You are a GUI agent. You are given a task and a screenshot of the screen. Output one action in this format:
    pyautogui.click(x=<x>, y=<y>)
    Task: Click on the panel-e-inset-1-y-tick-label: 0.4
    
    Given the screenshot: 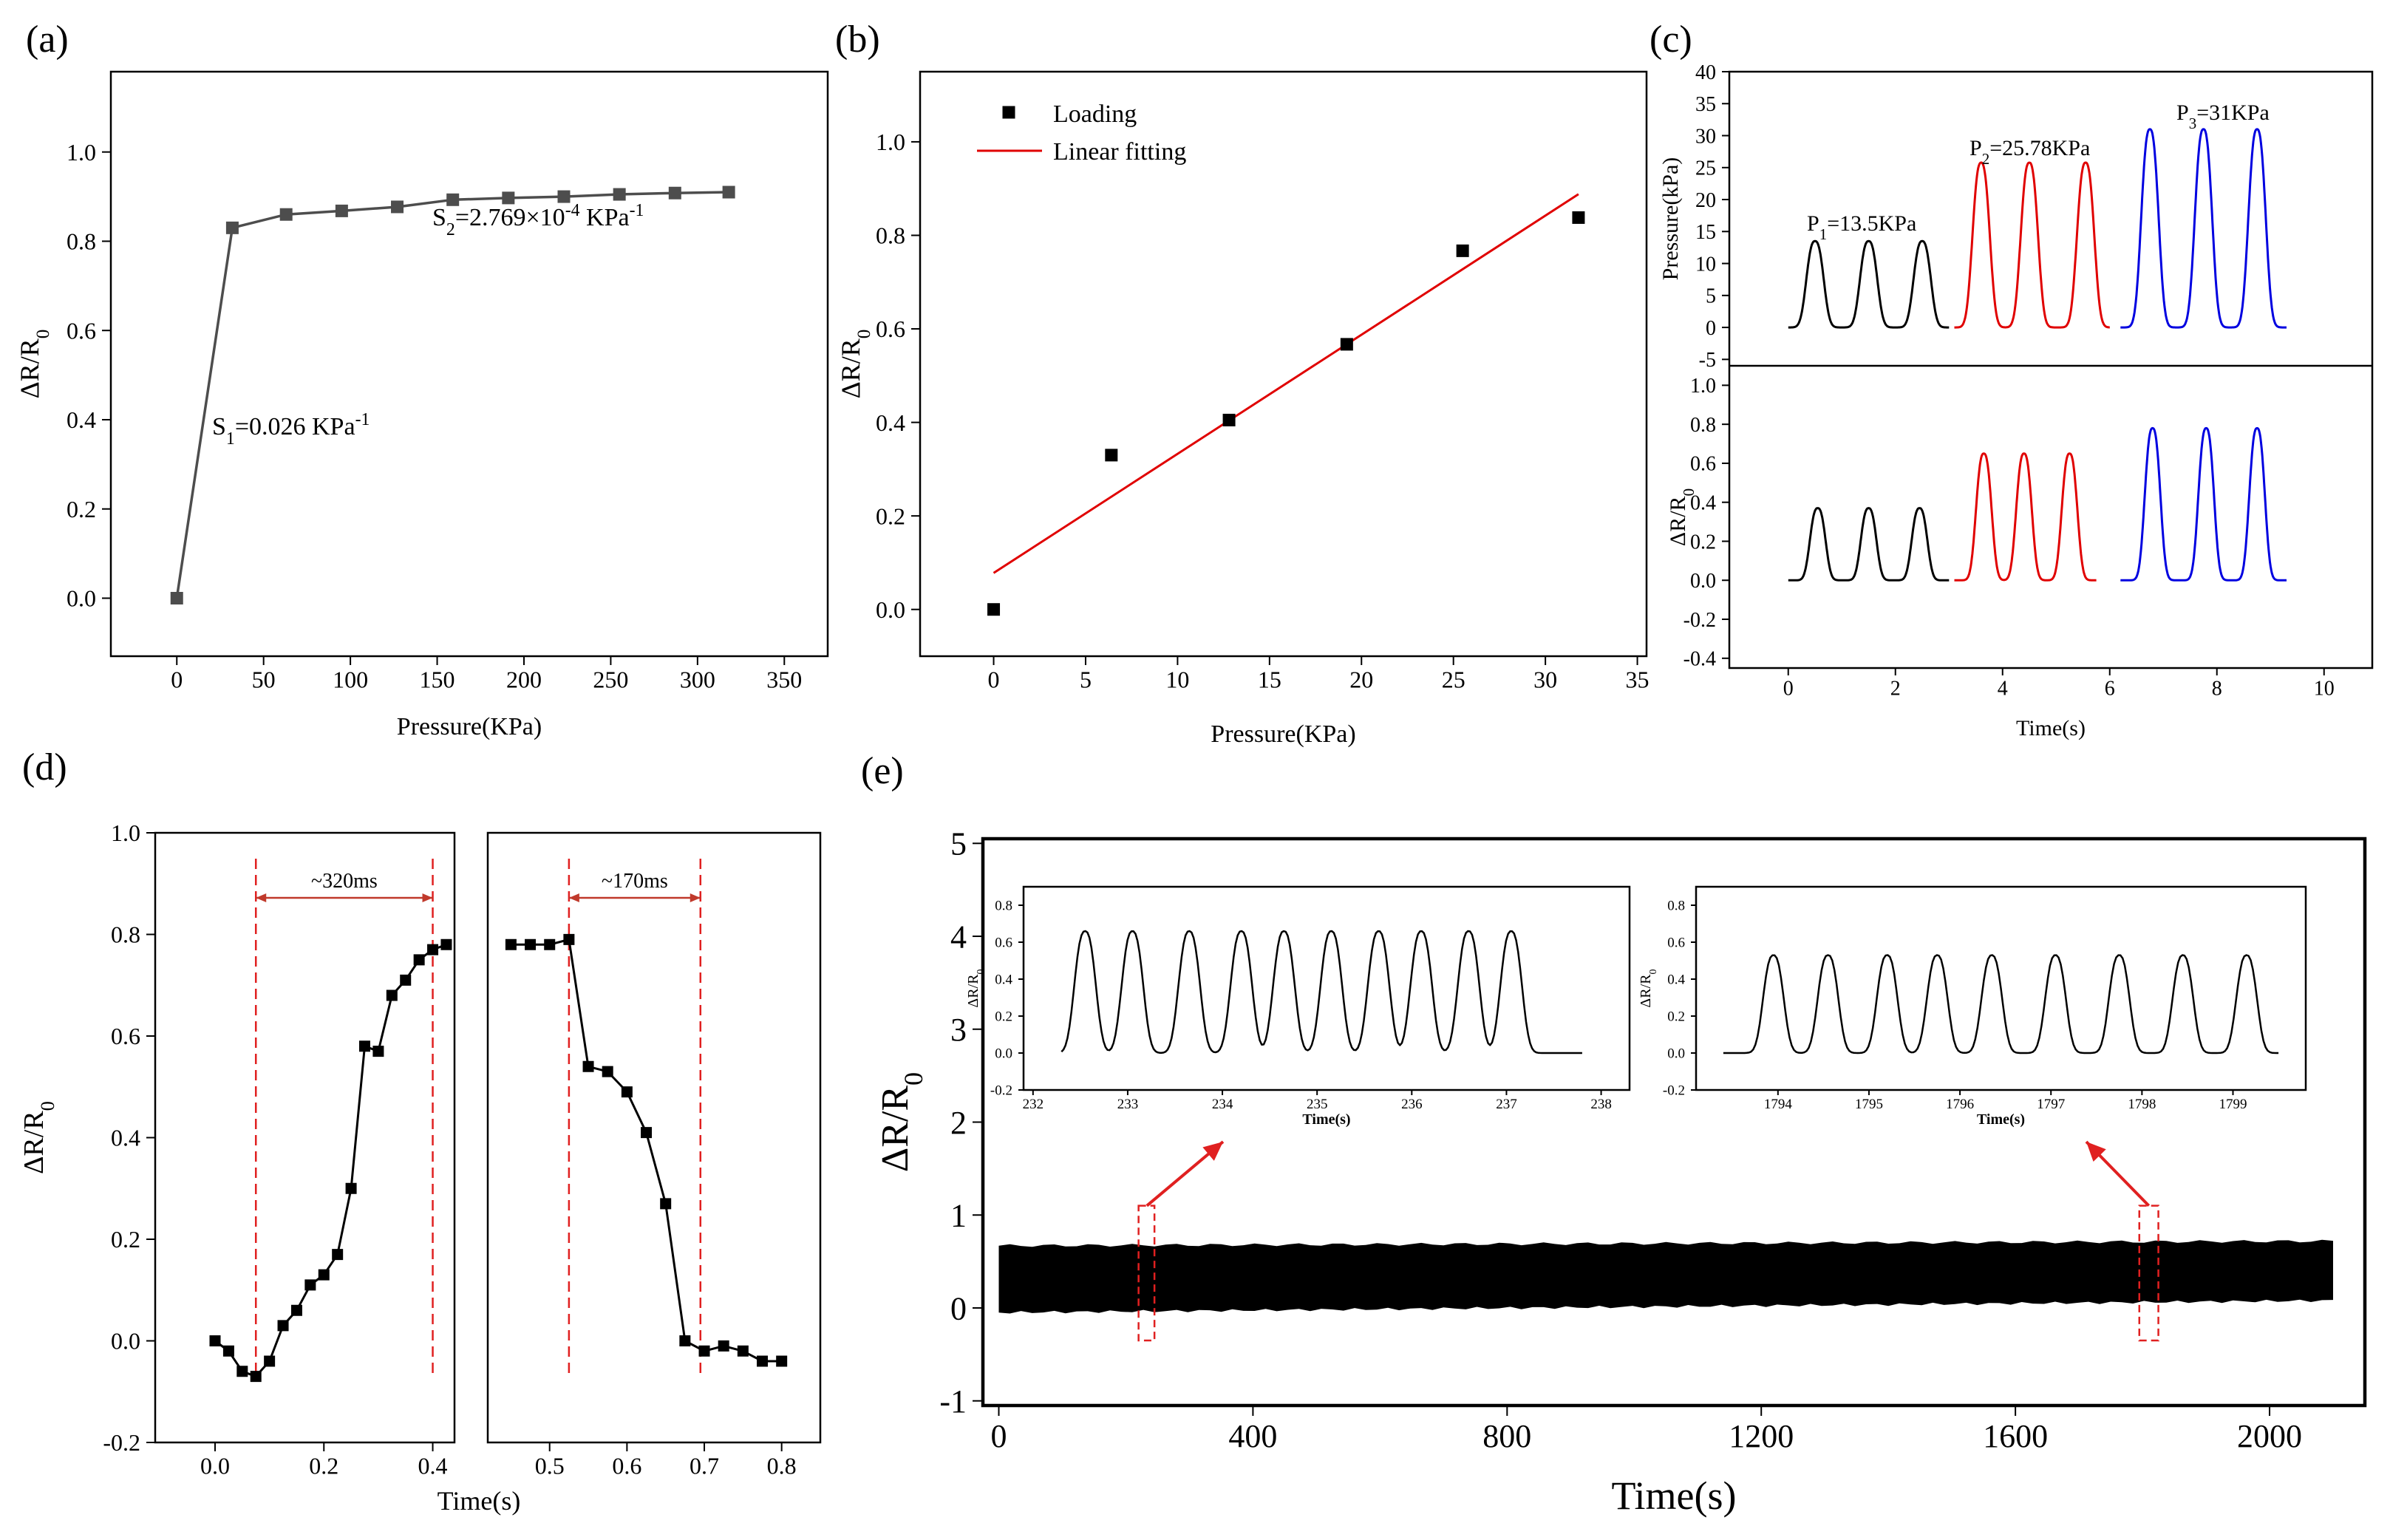 What is the action you would take?
    pyautogui.click(x=1003, y=980)
    